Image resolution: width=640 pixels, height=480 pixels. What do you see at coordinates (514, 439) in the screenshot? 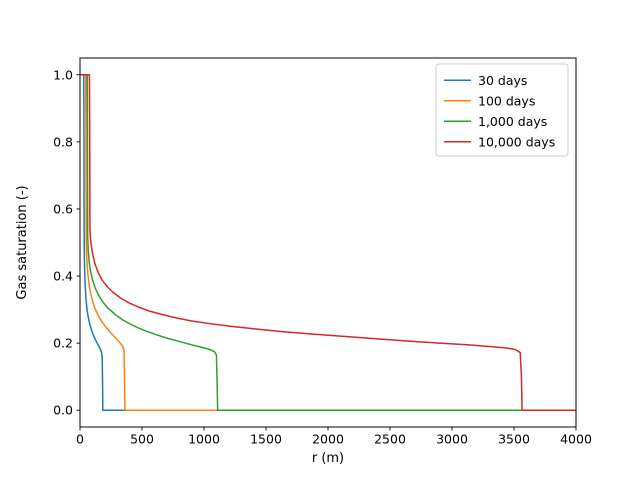
I see `x-tick-label: 3500` at bounding box center [514, 439].